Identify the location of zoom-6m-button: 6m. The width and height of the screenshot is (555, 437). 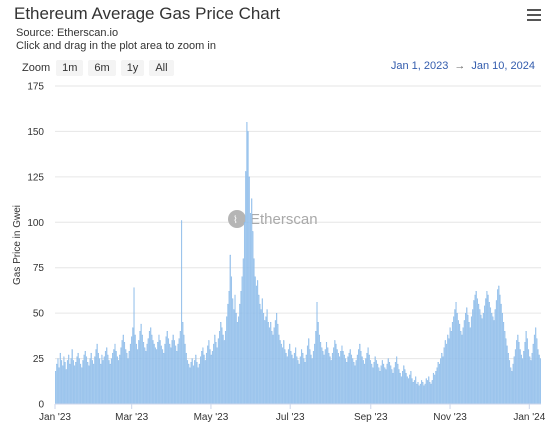
(102, 68).